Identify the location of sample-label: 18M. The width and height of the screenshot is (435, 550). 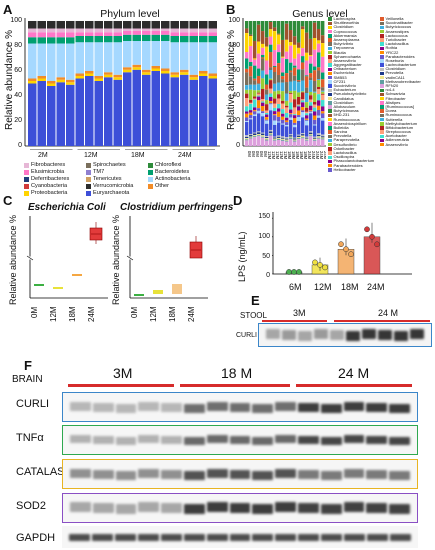
(289, 155).